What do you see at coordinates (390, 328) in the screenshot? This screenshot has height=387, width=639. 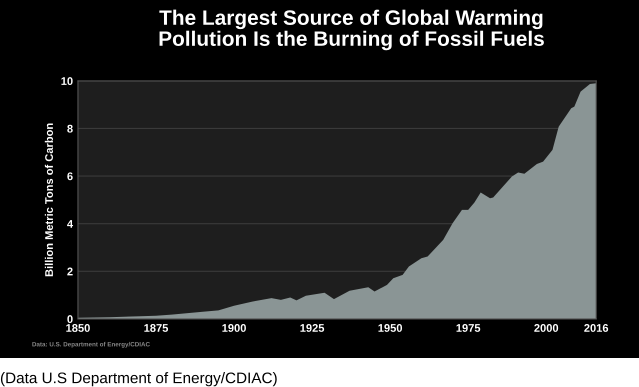 I see `x-tick-label: 1950` at bounding box center [390, 328].